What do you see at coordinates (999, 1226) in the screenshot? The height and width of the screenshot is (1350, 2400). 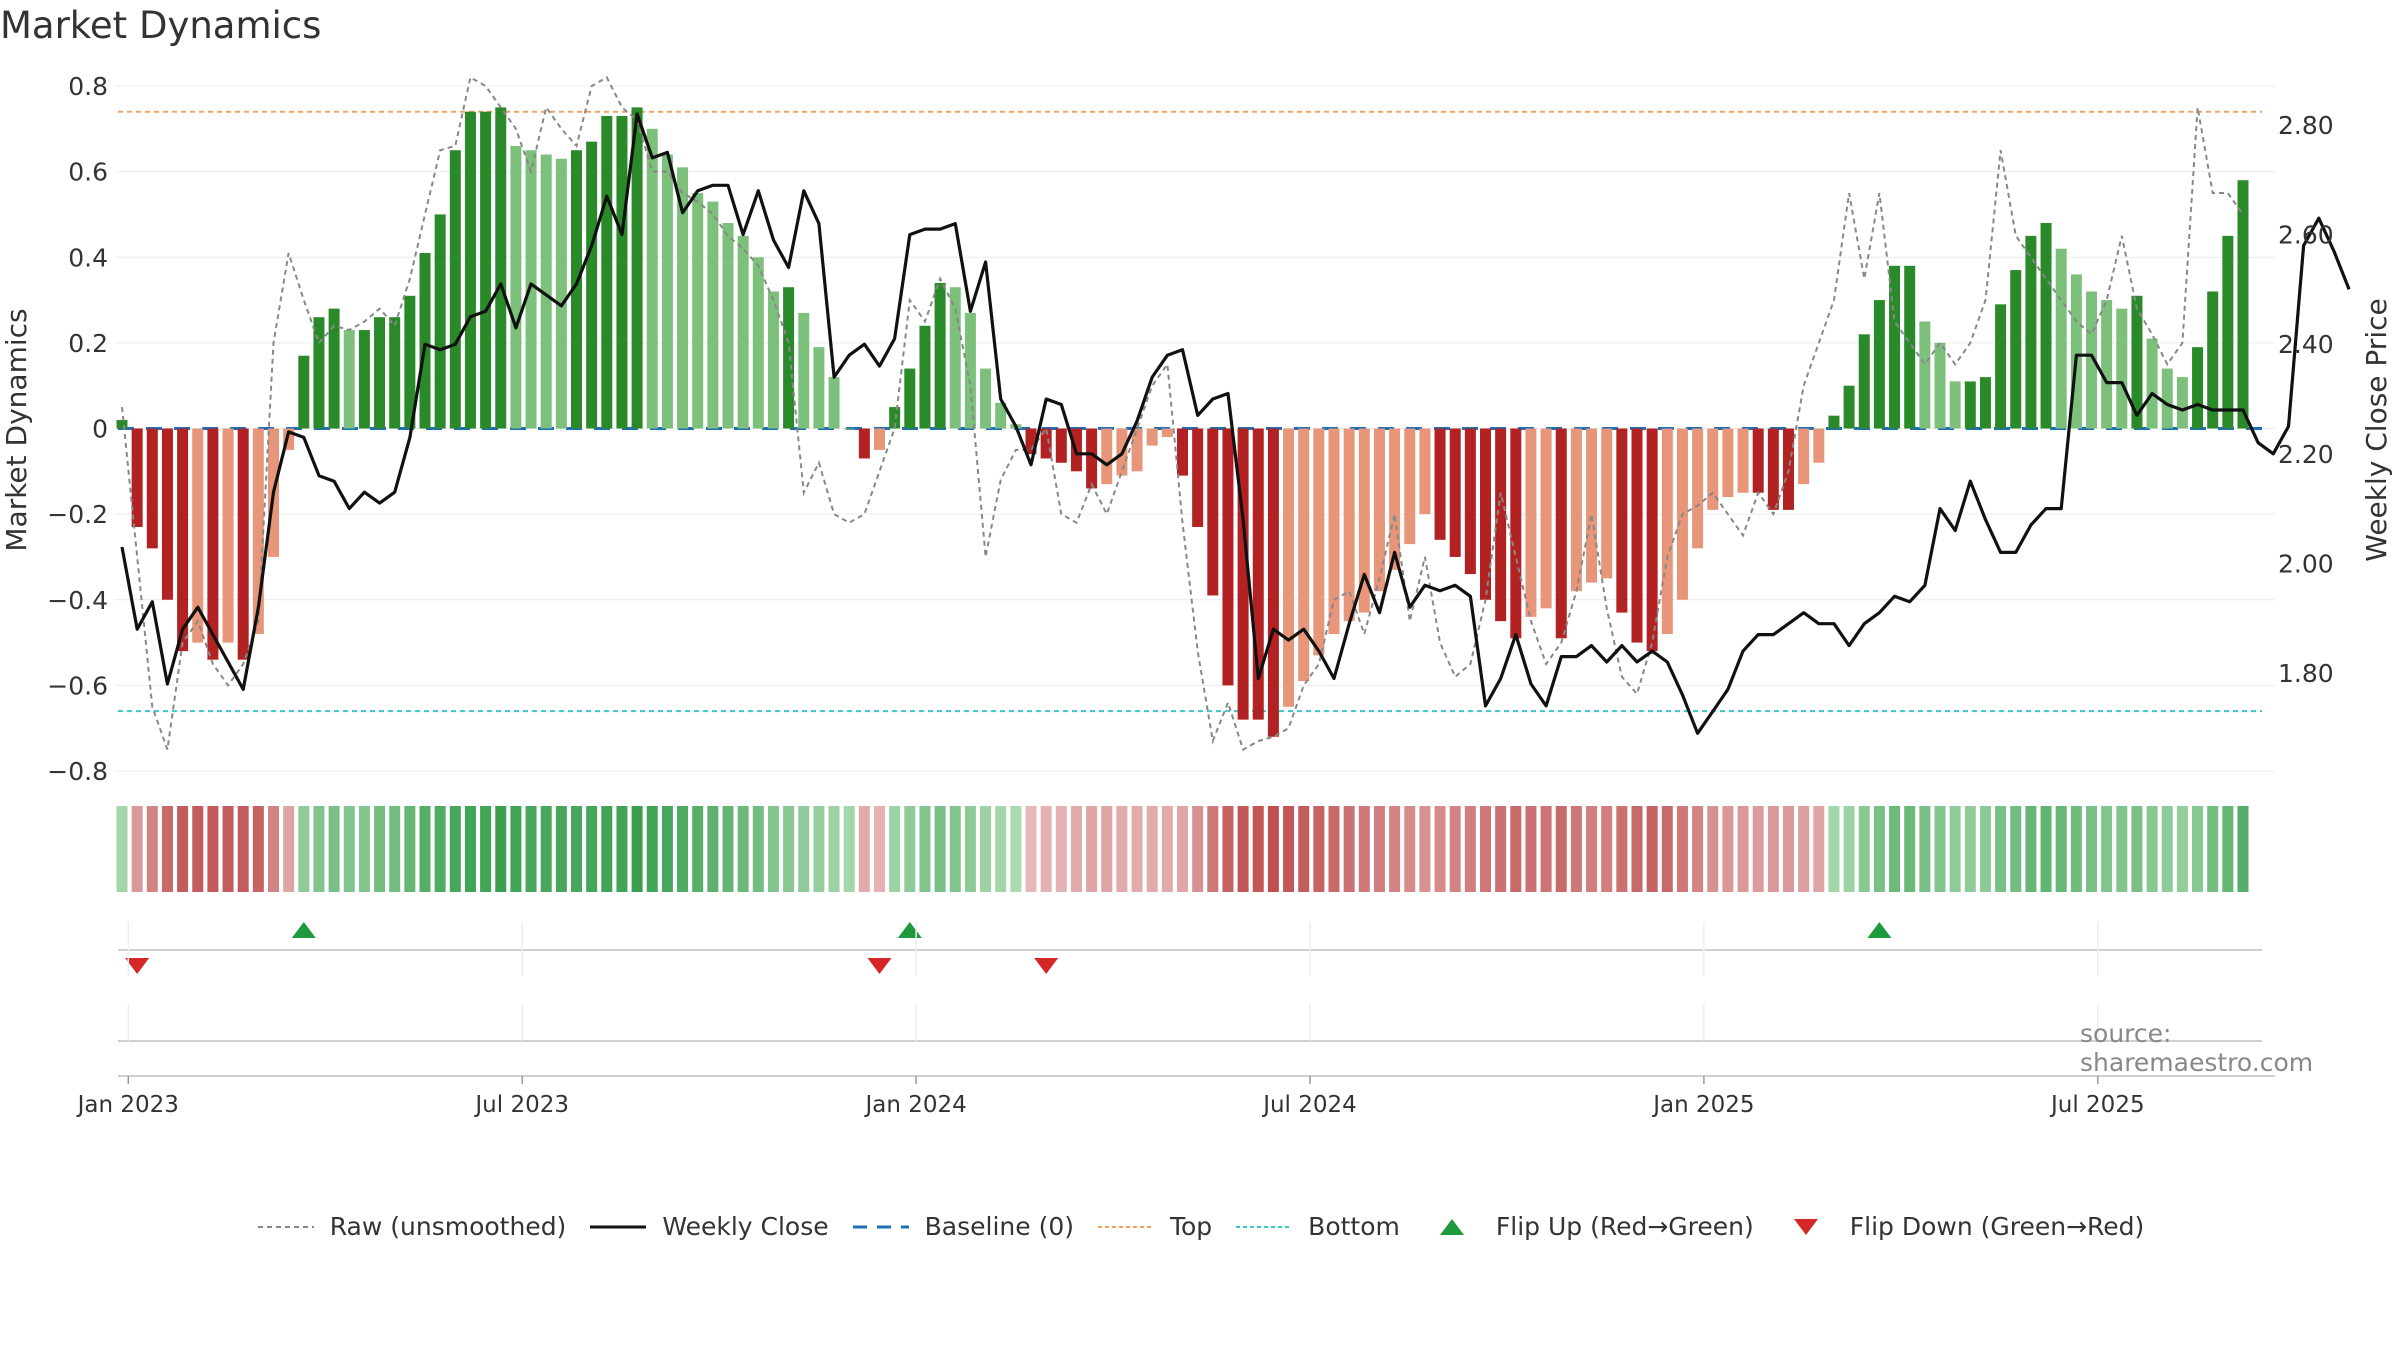 I see `legend-label: Baseline (0)` at bounding box center [999, 1226].